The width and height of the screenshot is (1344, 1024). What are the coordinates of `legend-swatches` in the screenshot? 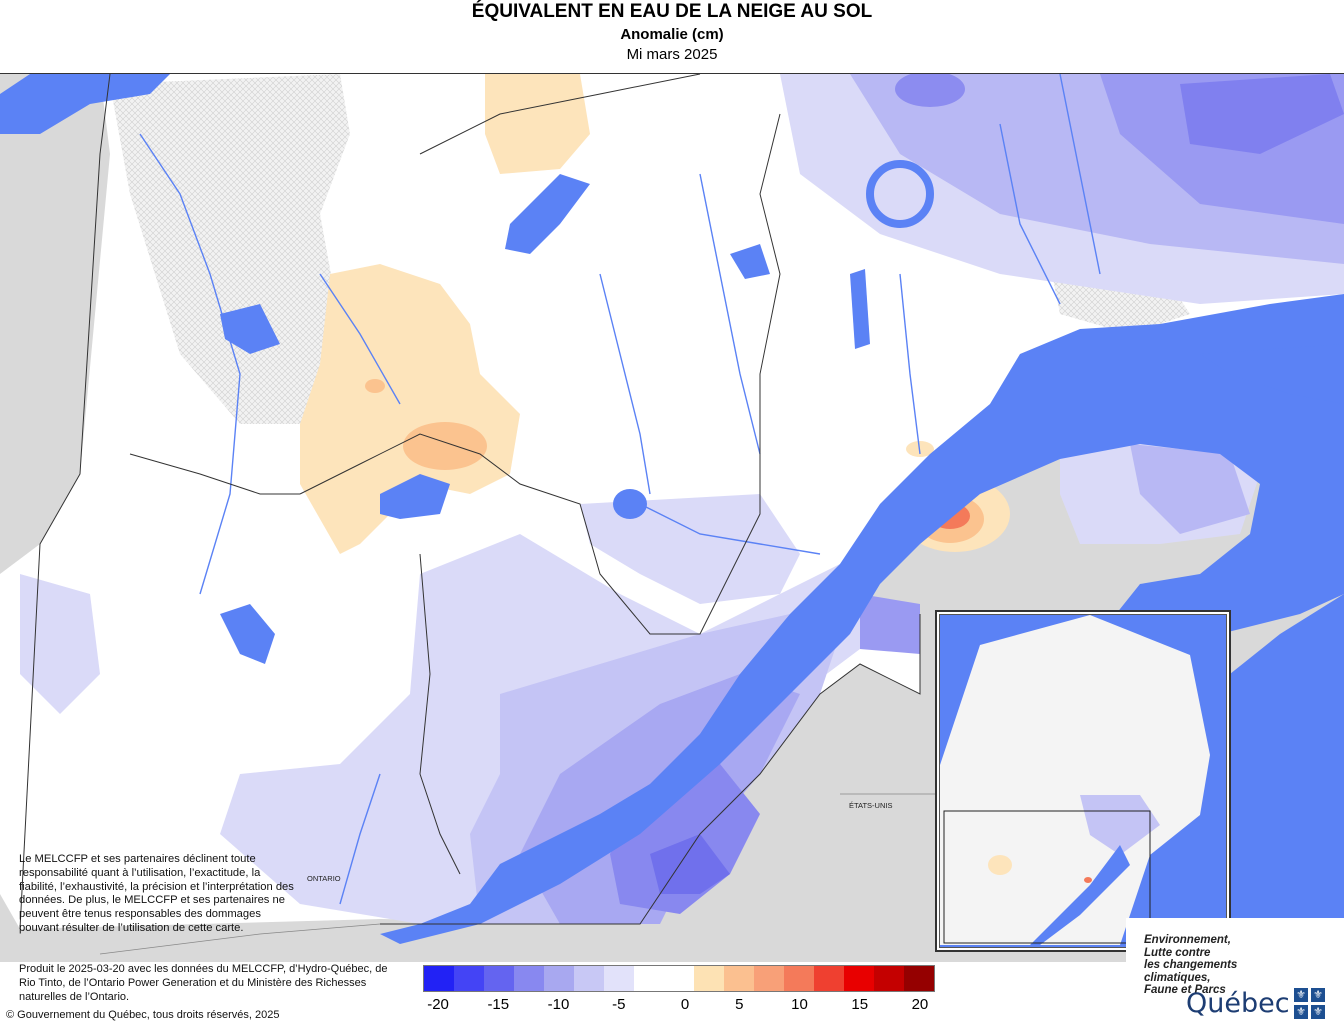 It's located at (679, 978).